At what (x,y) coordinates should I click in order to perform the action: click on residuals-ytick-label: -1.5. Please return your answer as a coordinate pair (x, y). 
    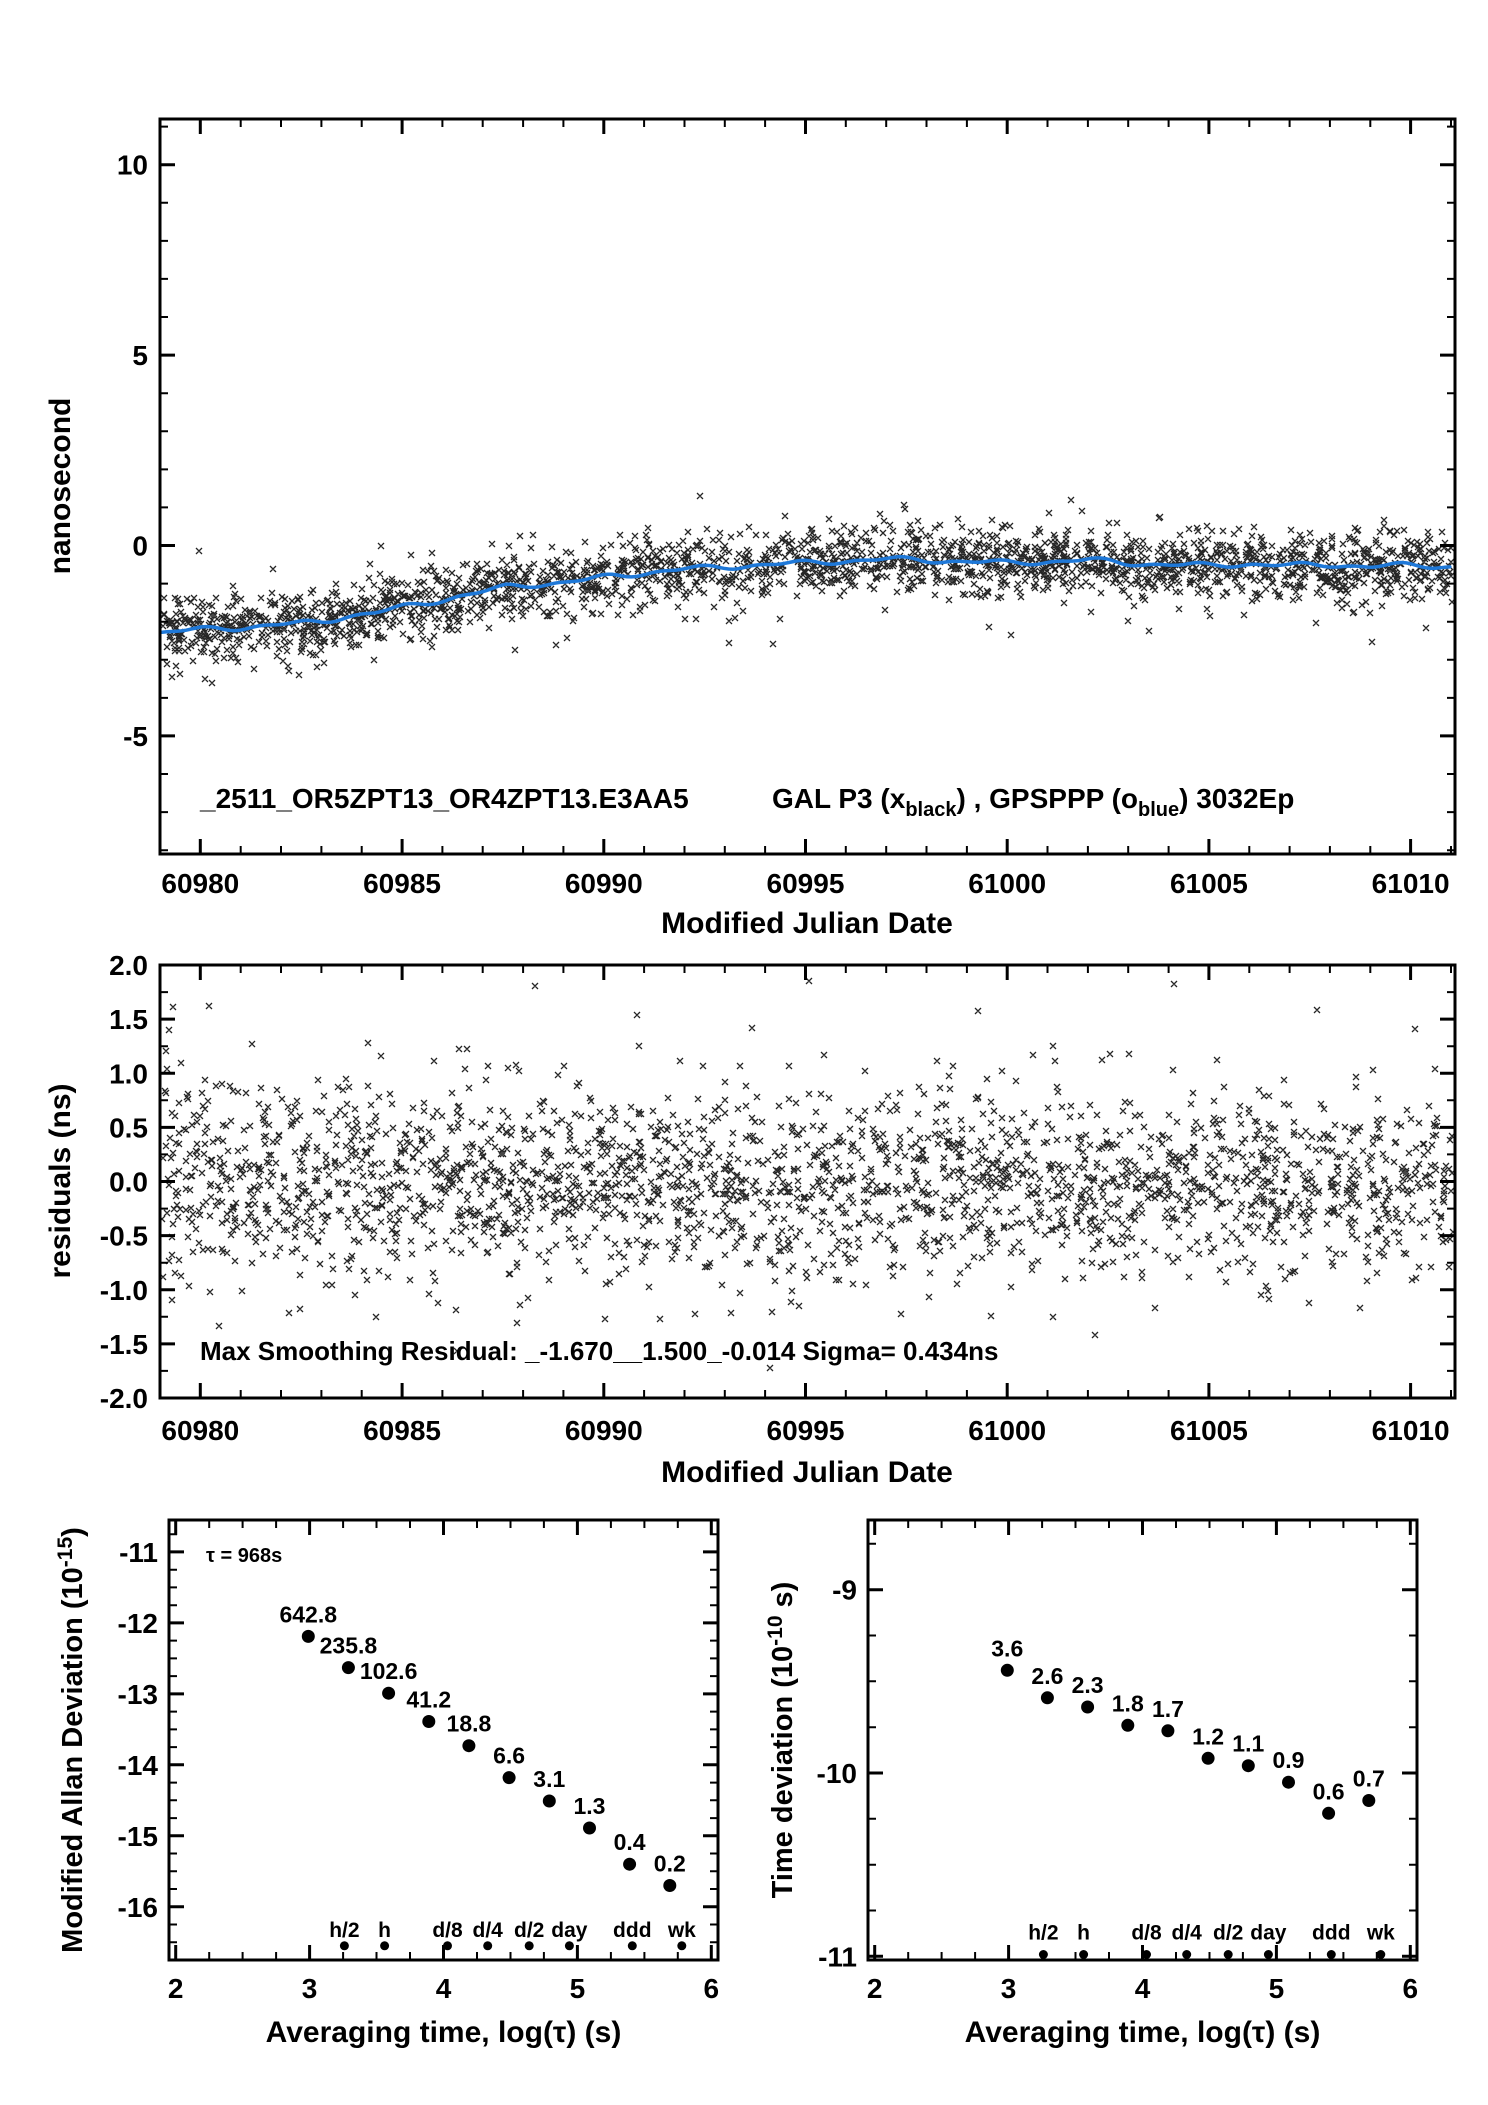
    Looking at the image, I should click on (124, 1344).